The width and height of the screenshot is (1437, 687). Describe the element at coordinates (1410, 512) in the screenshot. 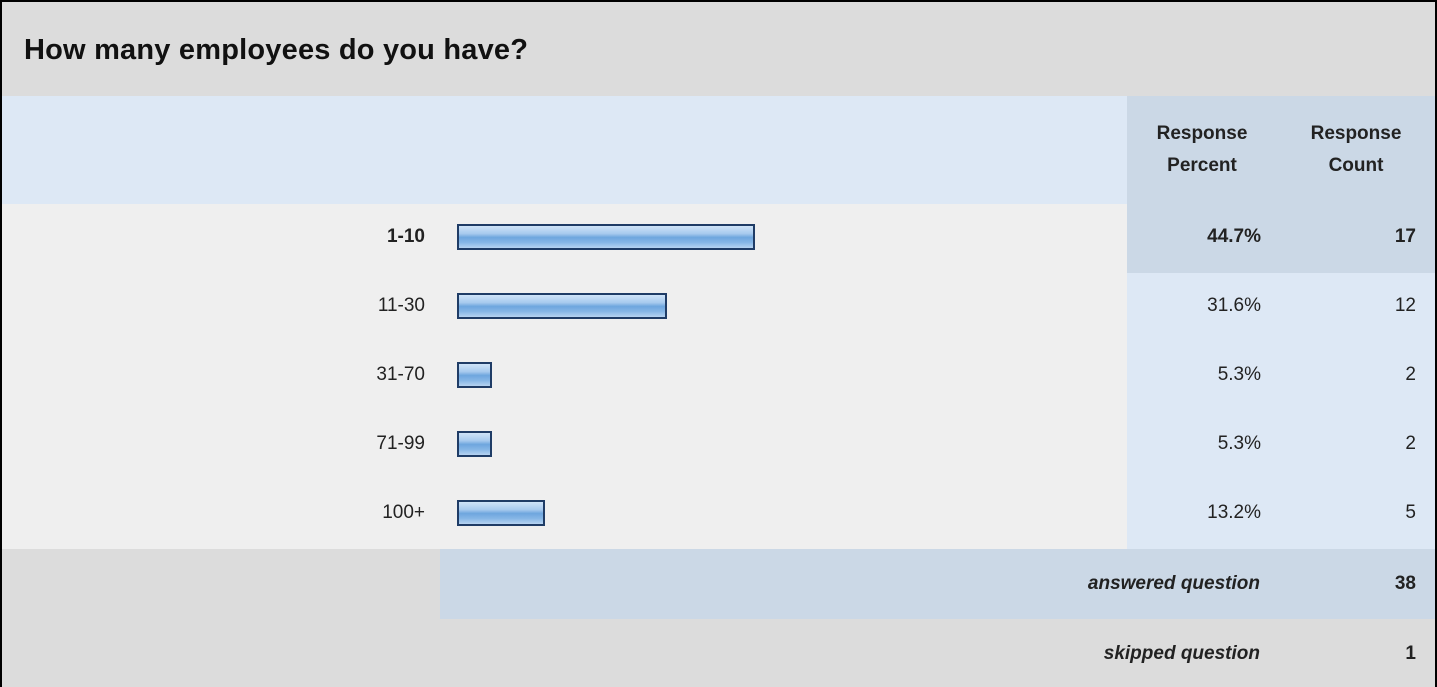

I see `response-count-value: 5` at that location.